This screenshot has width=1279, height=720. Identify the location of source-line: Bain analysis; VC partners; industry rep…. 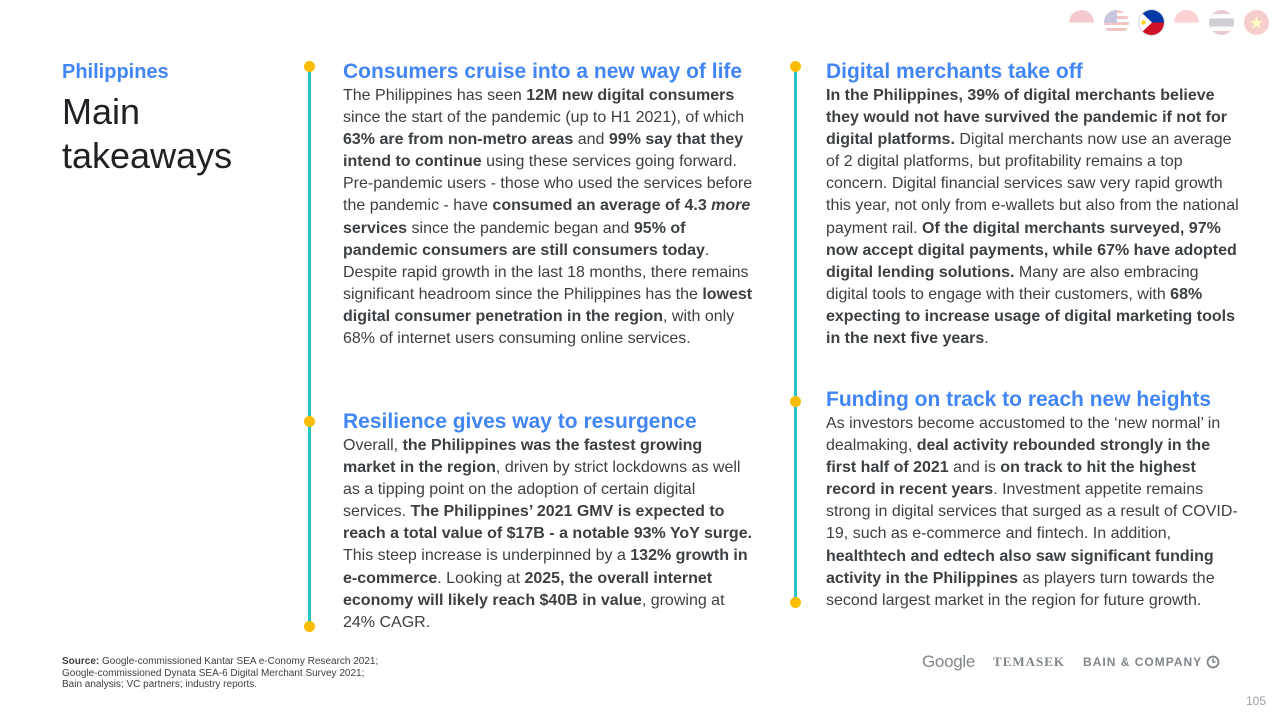
(160, 684).